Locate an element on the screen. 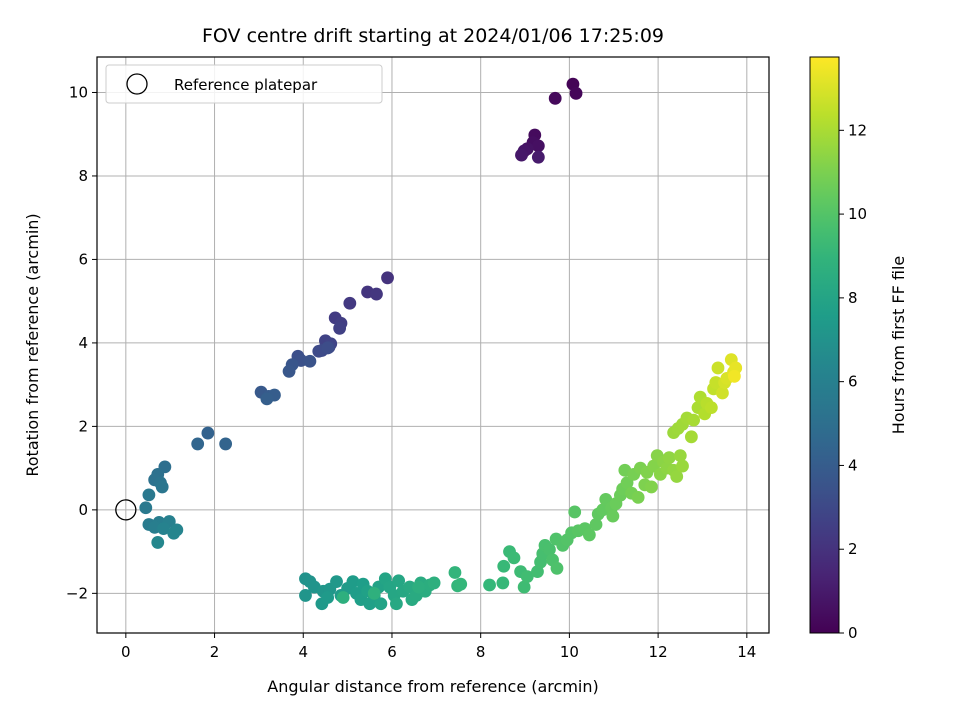 The width and height of the screenshot is (960, 720). y-axis-ticks: −2 0 2 4 6 8 10 is located at coordinates (81, 342).